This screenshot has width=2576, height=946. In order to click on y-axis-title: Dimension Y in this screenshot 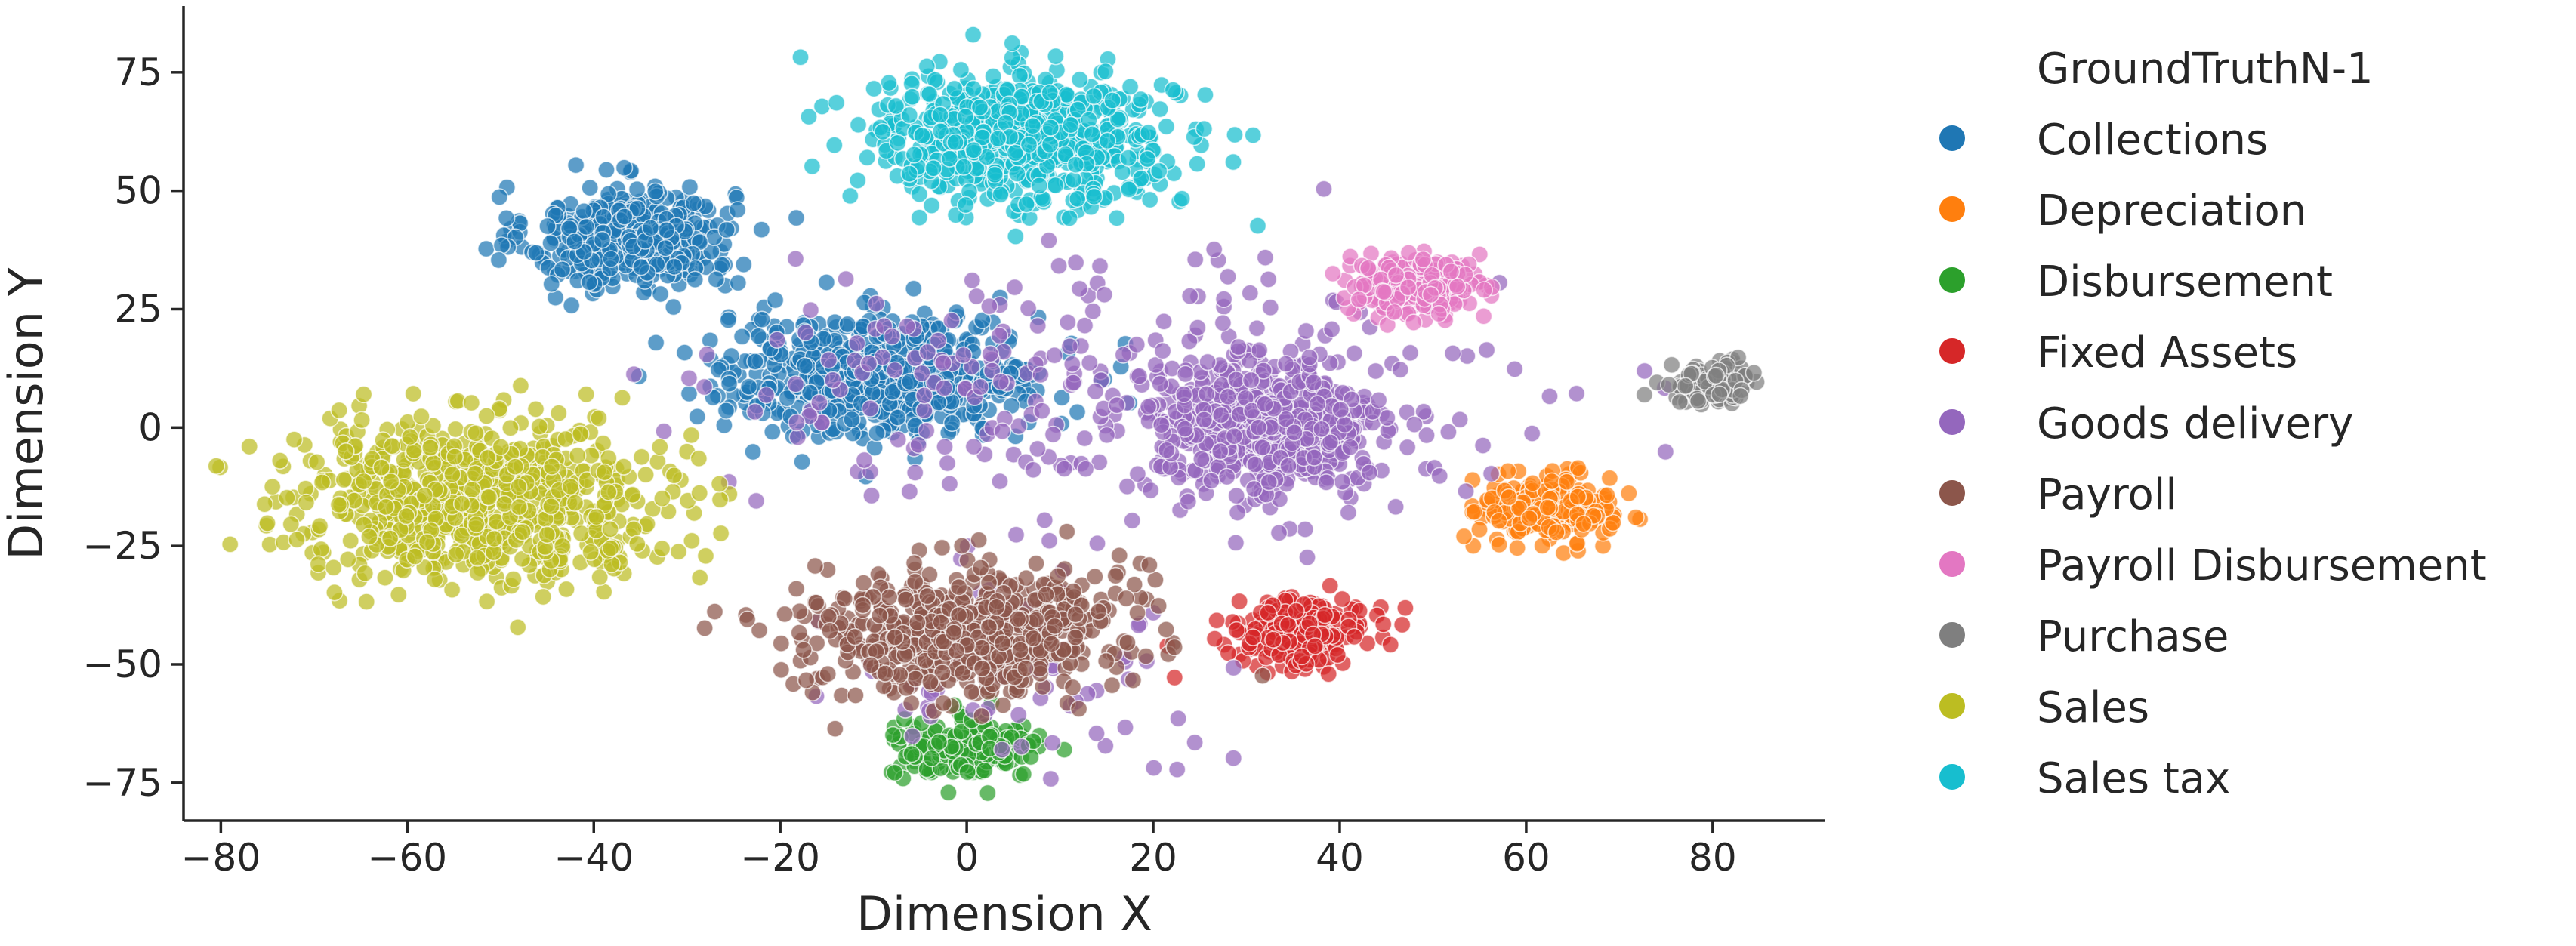, I will do `click(27, 413)`.